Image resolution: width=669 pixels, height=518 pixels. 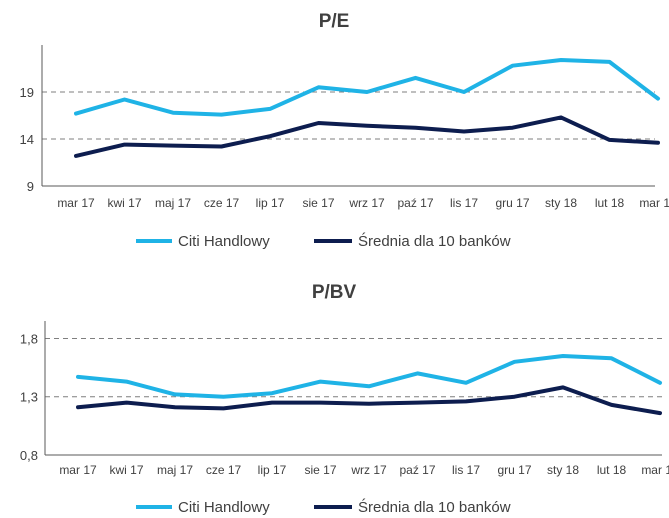 I want to click on chart-title: P/E, so click(x=334, y=21).